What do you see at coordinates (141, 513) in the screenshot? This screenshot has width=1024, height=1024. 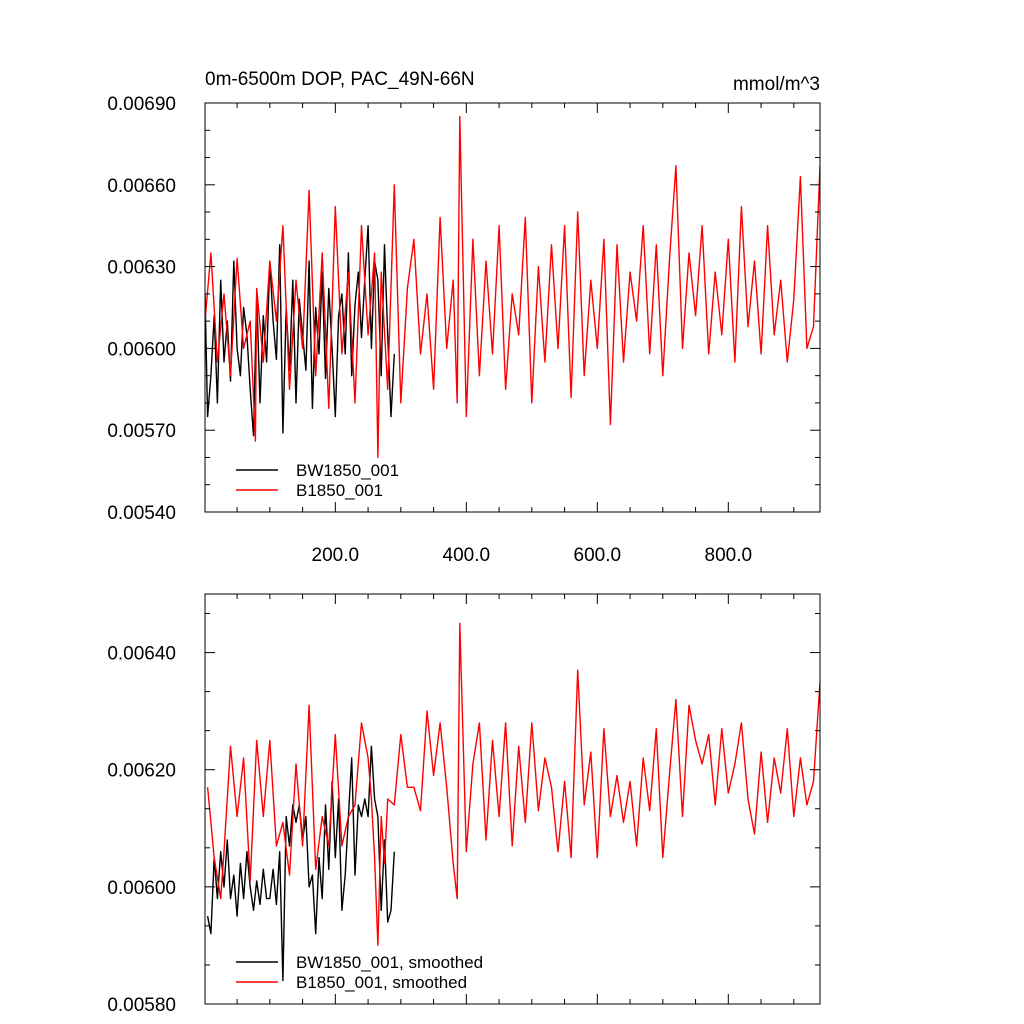 I see `top-ytick-label: 0.00540` at bounding box center [141, 513].